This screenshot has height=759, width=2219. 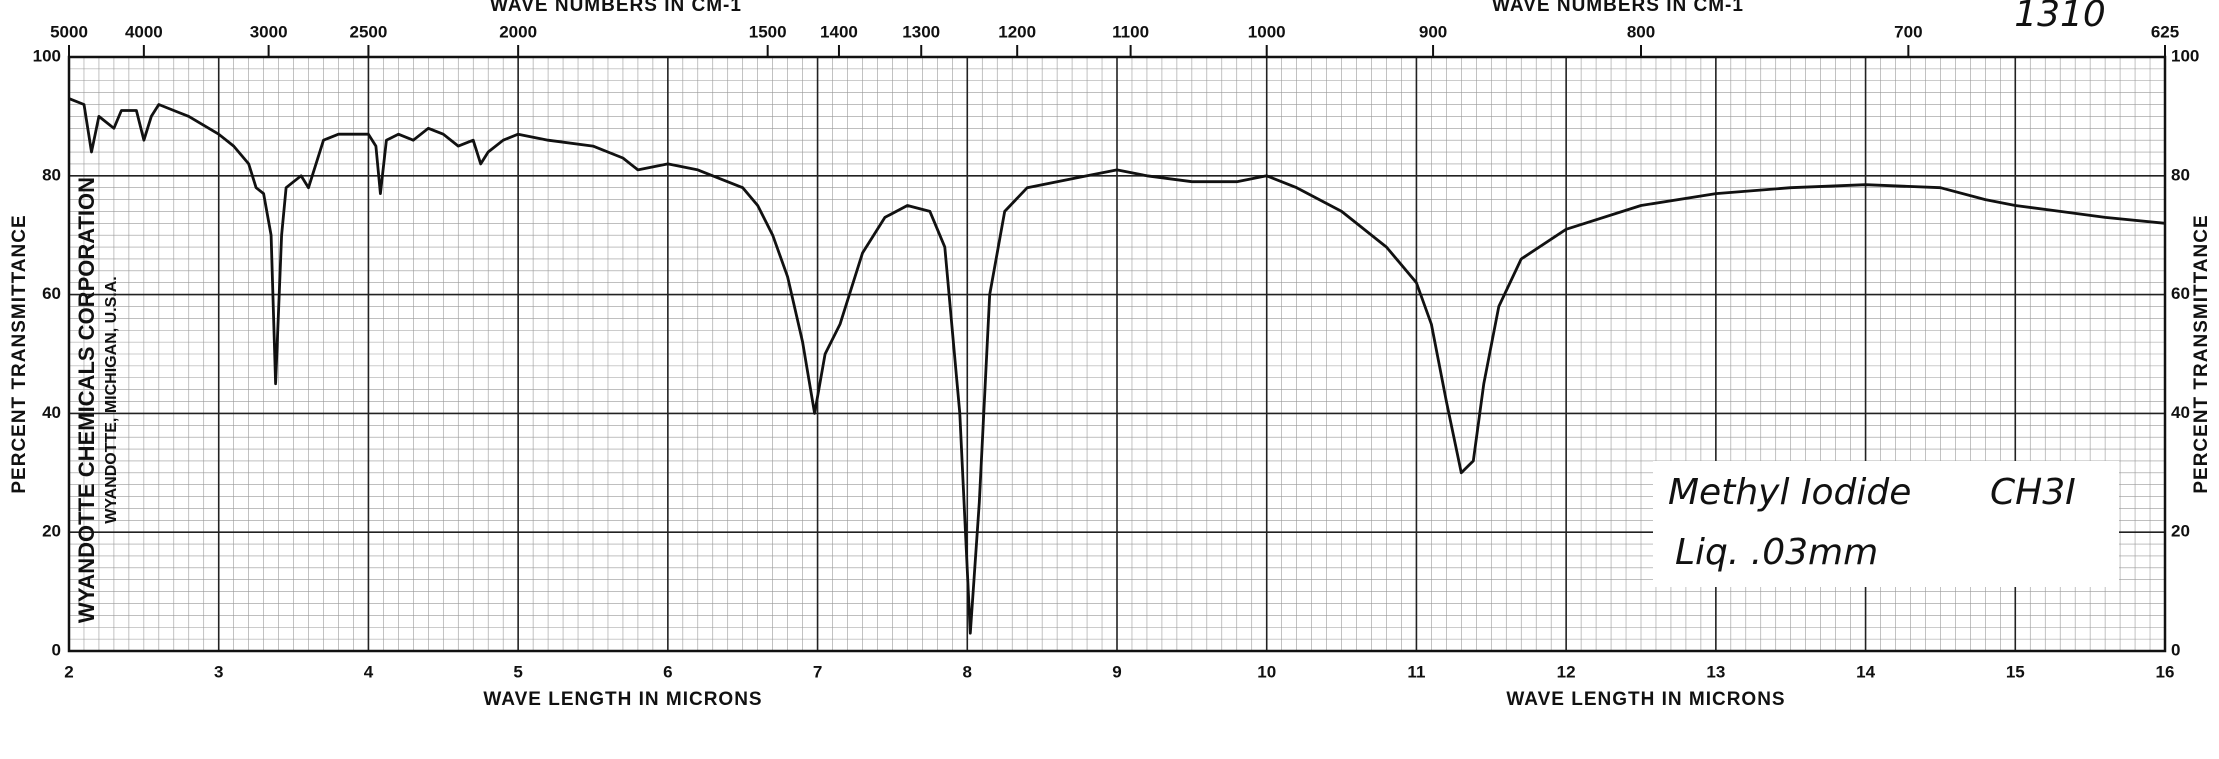 I want to click on x2-tick-label: 2500, so click(x=369, y=31).